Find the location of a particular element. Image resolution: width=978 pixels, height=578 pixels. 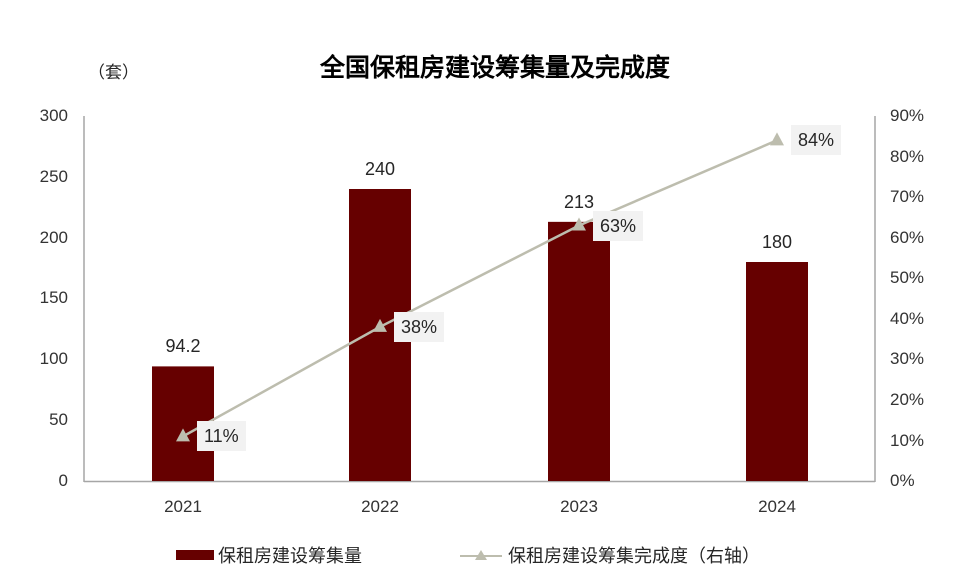

right-axis-tick: 80% is located at coordinates (907, 156).